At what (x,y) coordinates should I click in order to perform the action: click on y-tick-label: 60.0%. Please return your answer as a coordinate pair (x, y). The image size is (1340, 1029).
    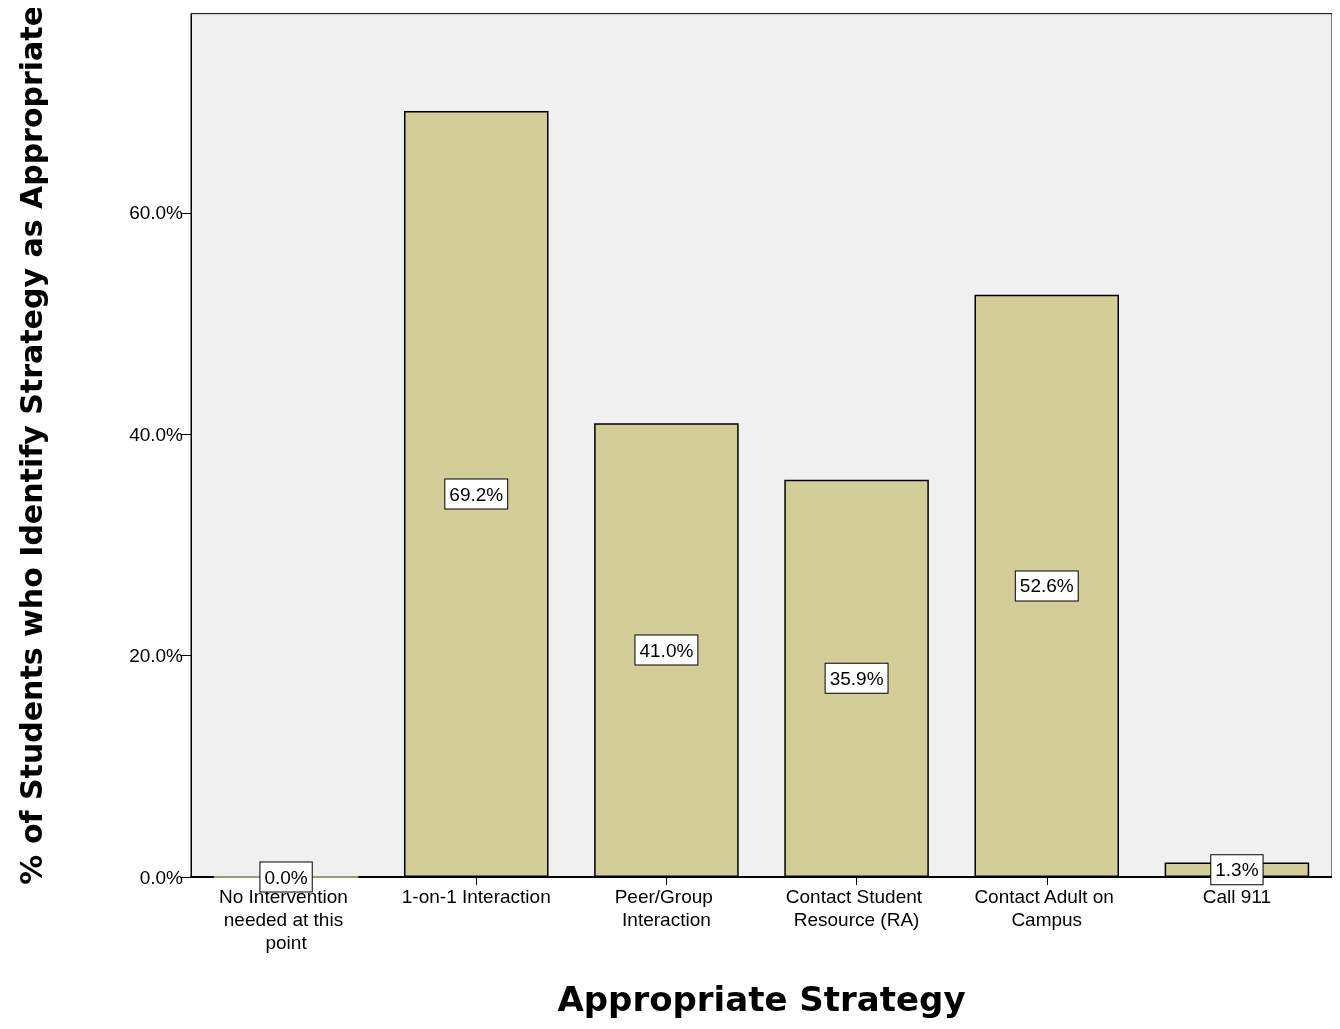
    Looking at the image, I should click on (156, 213).